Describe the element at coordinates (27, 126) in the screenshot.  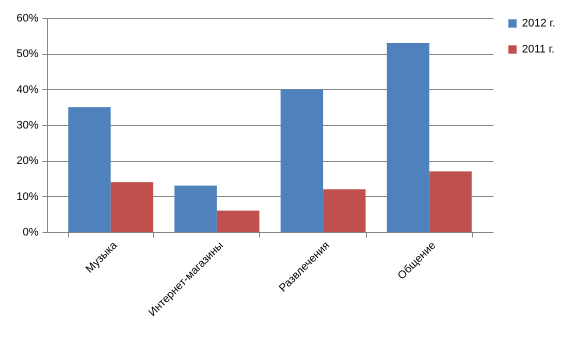
I see `y-tick-label: 30%` at that location.